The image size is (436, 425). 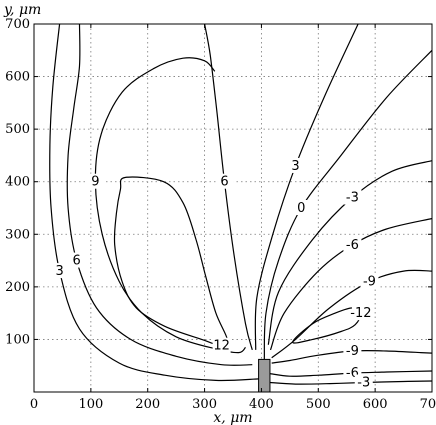 What do you see at coordinates (90, 404) in the screenshot?
I see `x-tick-label: 100` at bounding box center [90, 404].